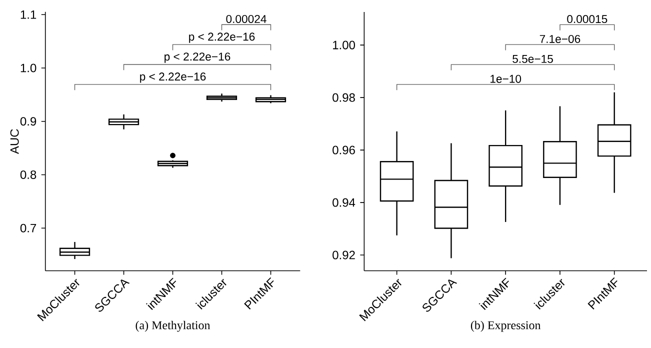 Image resolution: width=651 pixels, height=348 pixels. I want to click on y-axis-title: AUC, so click(14, 141).